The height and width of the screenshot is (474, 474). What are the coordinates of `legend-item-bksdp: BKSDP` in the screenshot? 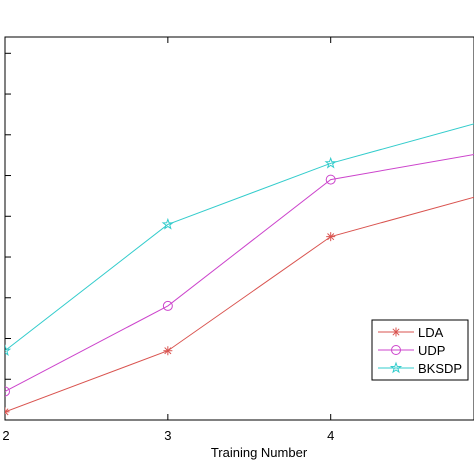 It's located at (420, 368).